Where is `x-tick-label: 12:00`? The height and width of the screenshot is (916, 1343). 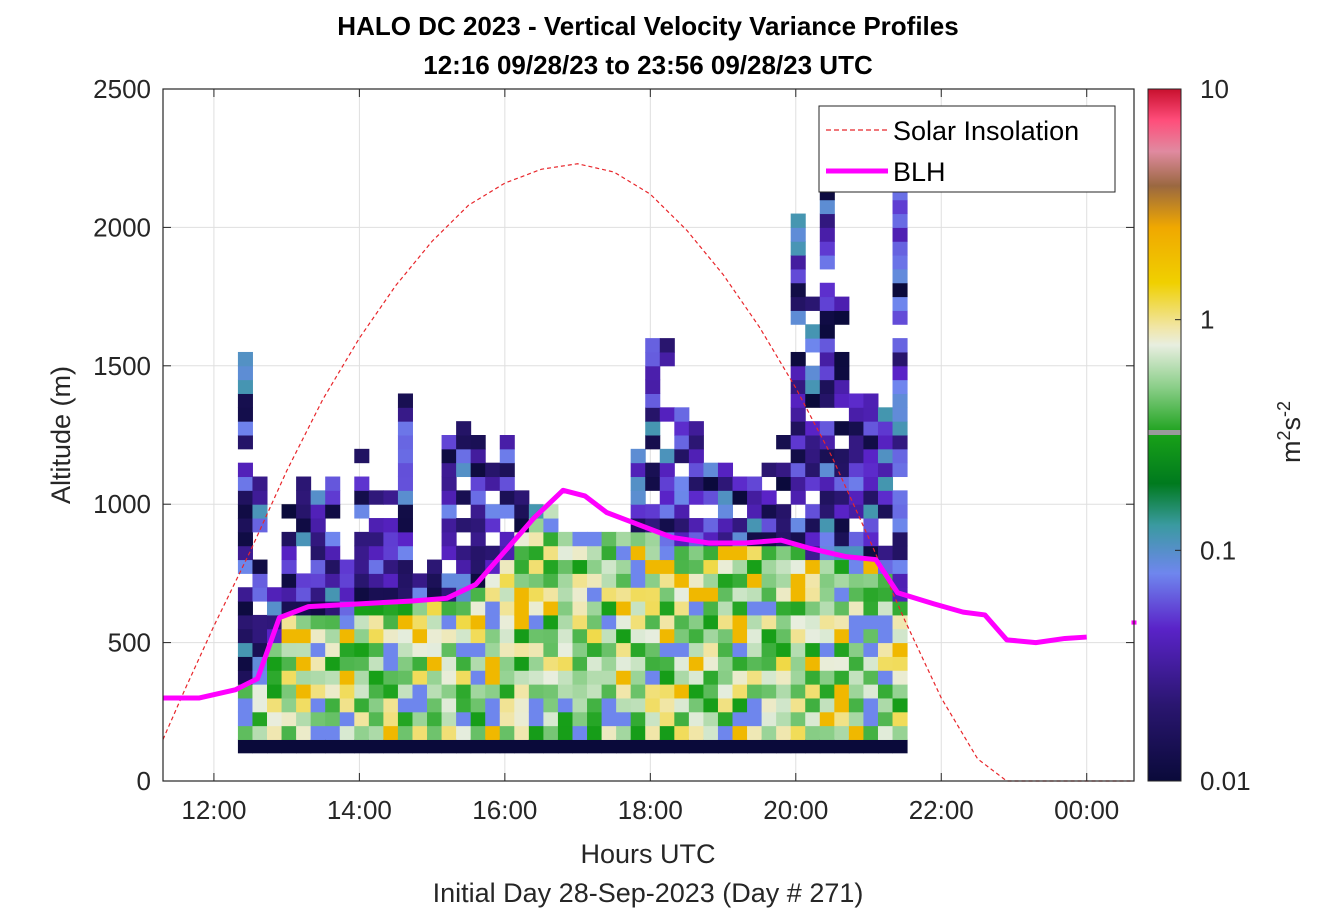
x-tick-label: 12:00 is located at coordinates (213, 810).